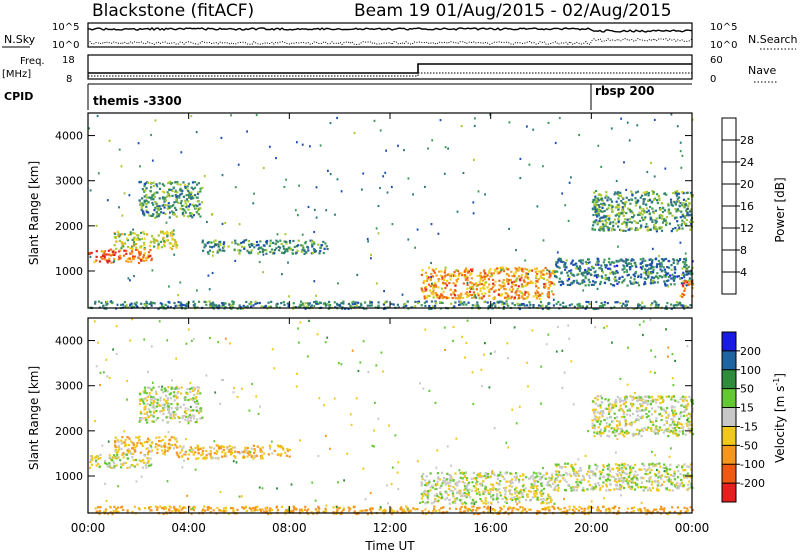 The width and height of the screenshot is (800, 554). I want to click on colorbar-tick-label: 16, so click(747, 206).